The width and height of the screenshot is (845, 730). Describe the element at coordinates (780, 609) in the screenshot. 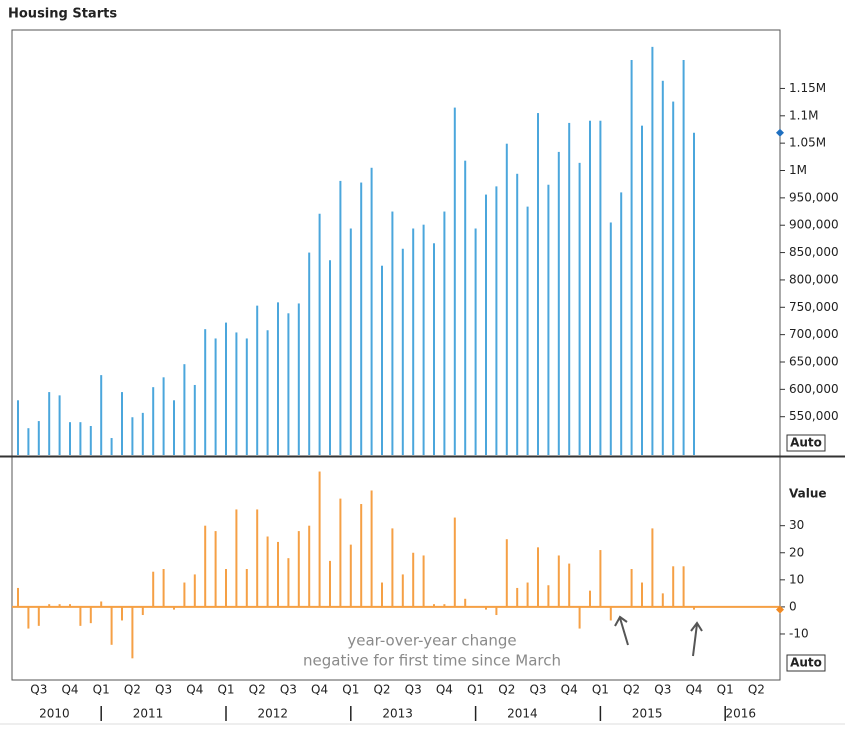

I see `last-value-marker` at that location.